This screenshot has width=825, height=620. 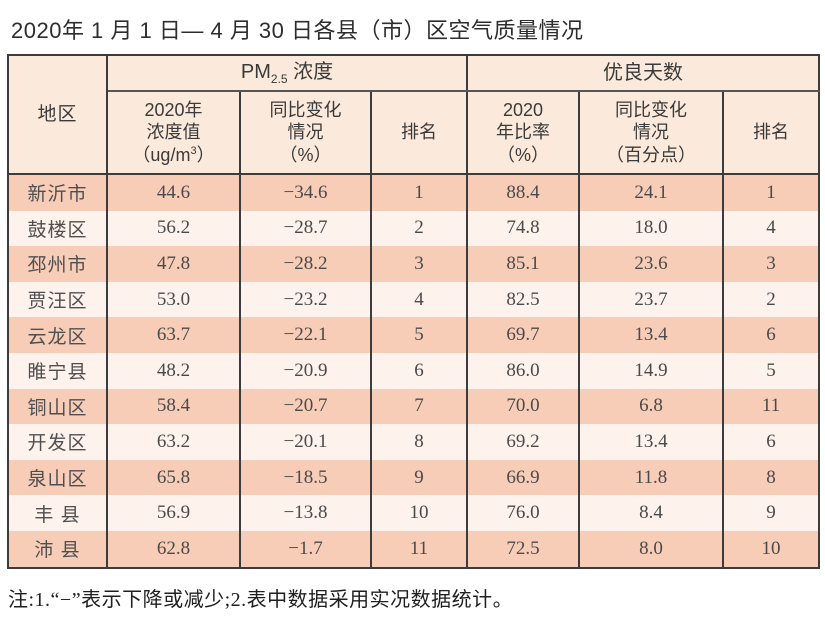 I want to click on header-good-rank: 排名, so click(x=771, y=133).